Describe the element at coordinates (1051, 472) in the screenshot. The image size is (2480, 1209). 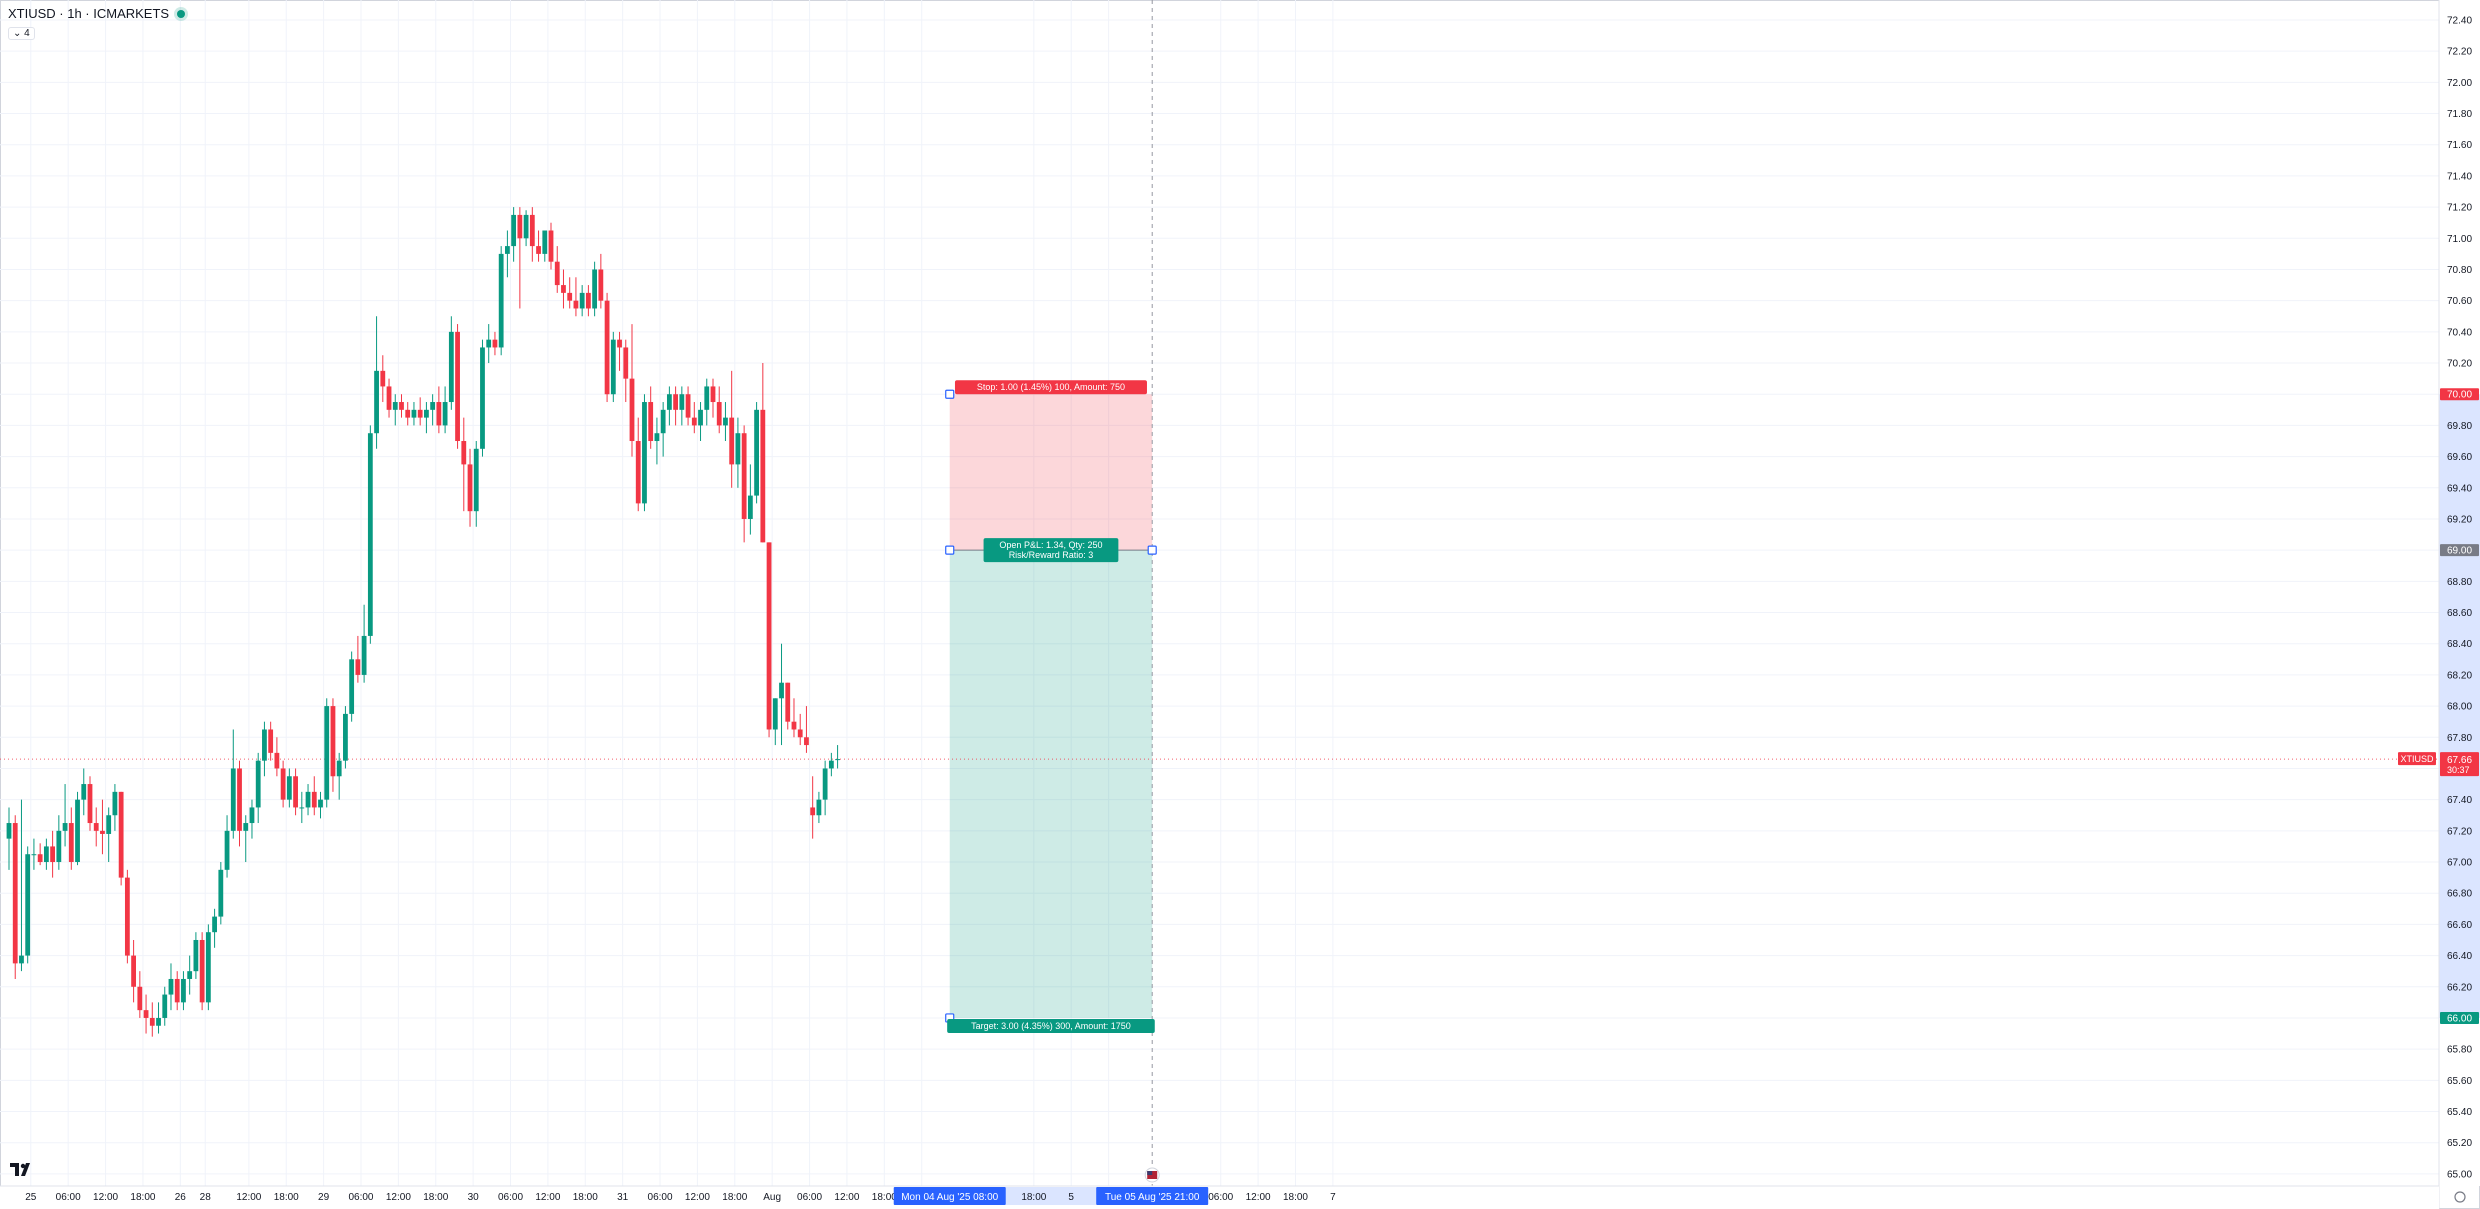
I see `stop-loss-zone` at that location.